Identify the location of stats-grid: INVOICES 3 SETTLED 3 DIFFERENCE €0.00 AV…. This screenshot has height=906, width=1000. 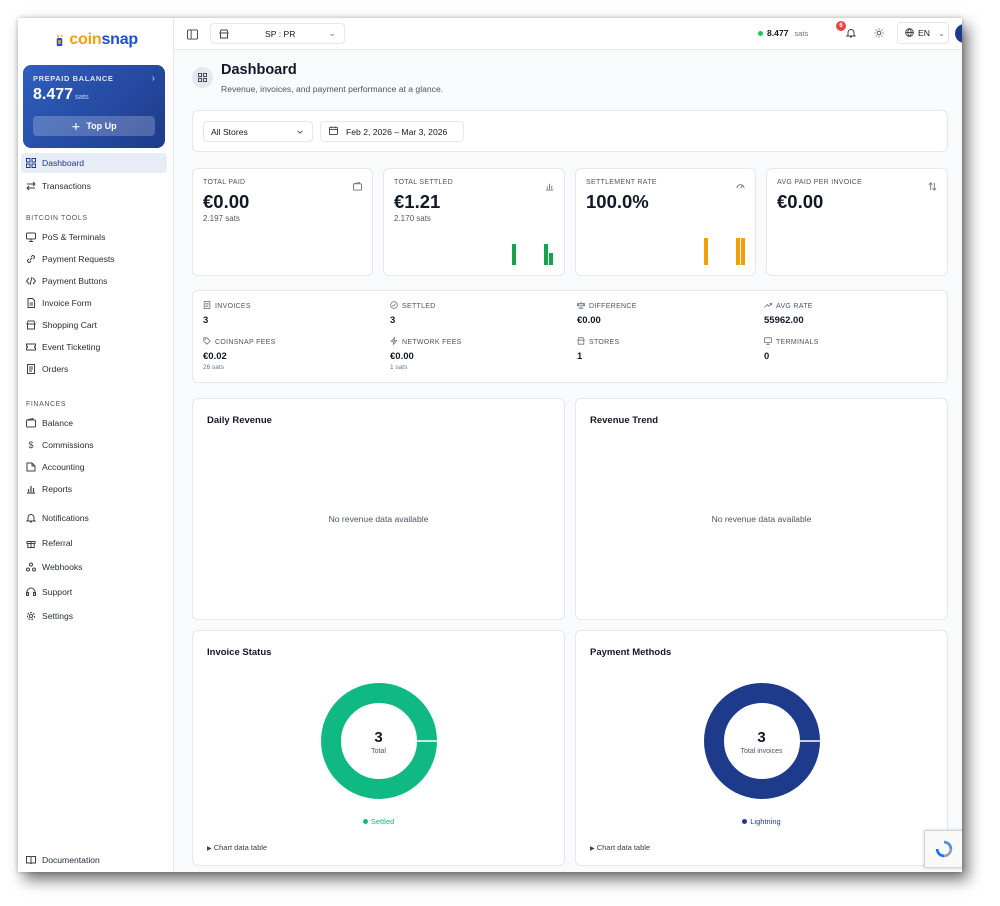
(570, 336).